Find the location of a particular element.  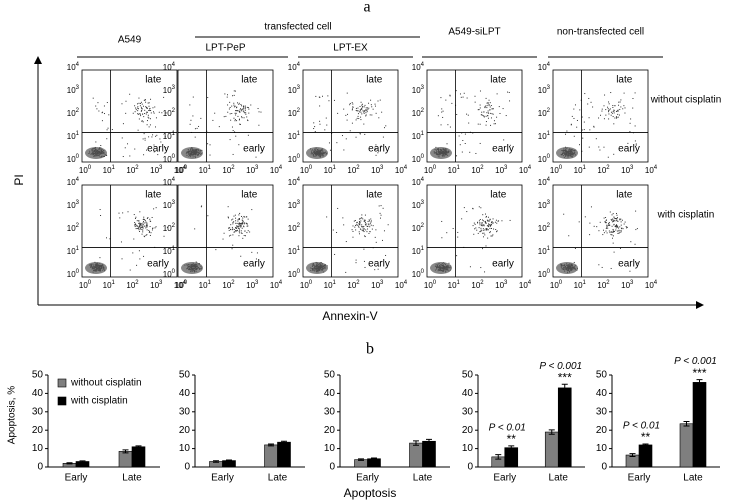

y-tick-label: 40 is located at coordinates (38, 393).